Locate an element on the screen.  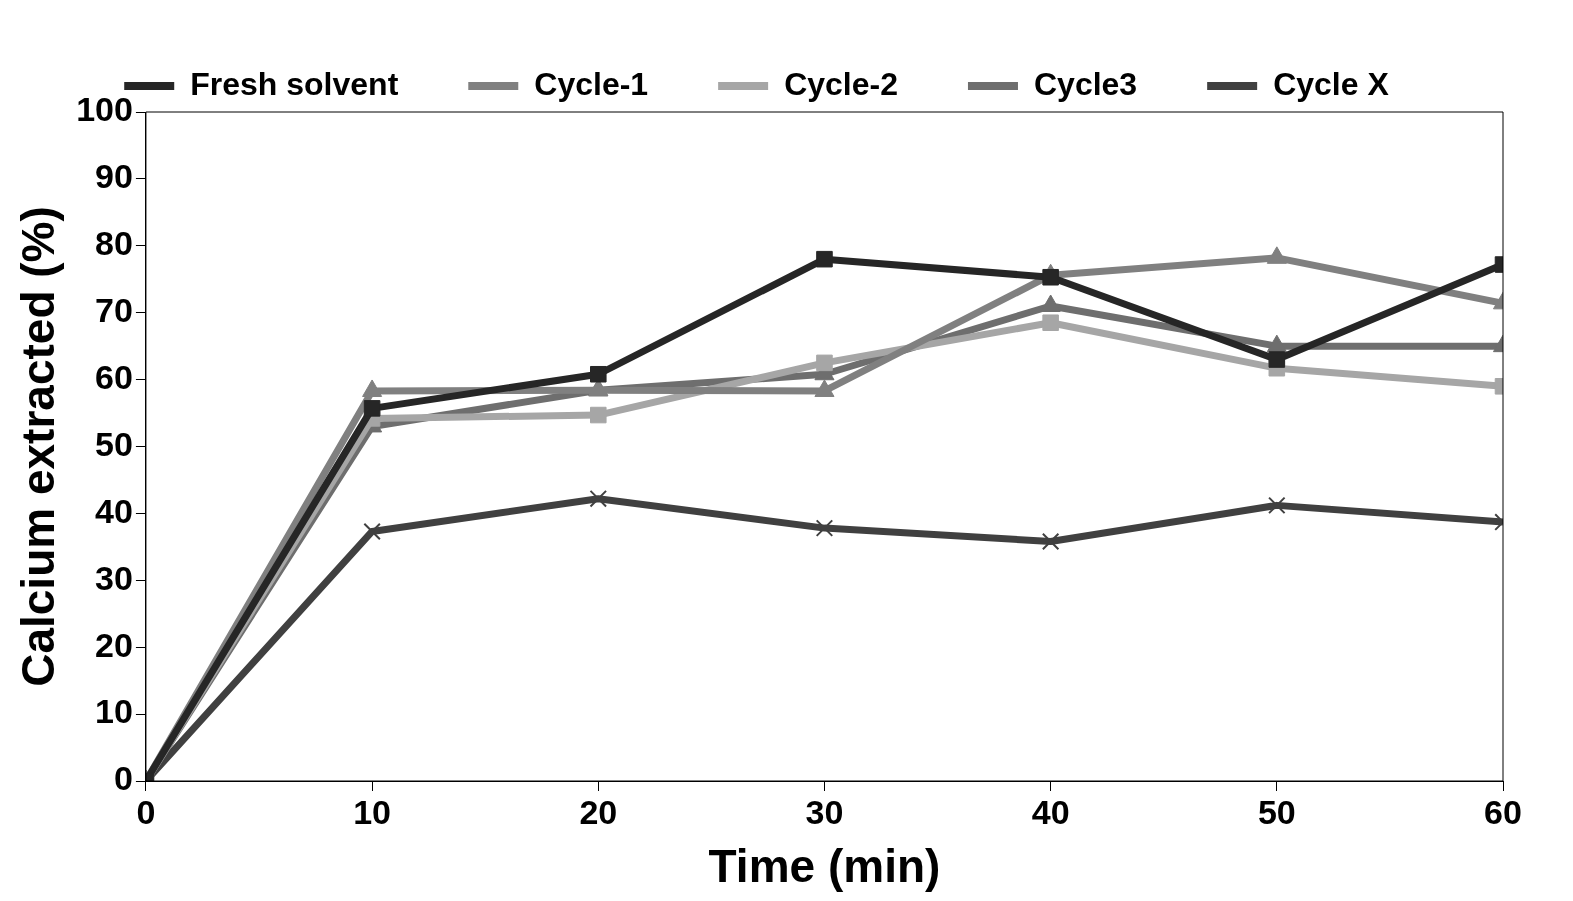
x-tick-label: 20 is located at coordinates (598, 811).